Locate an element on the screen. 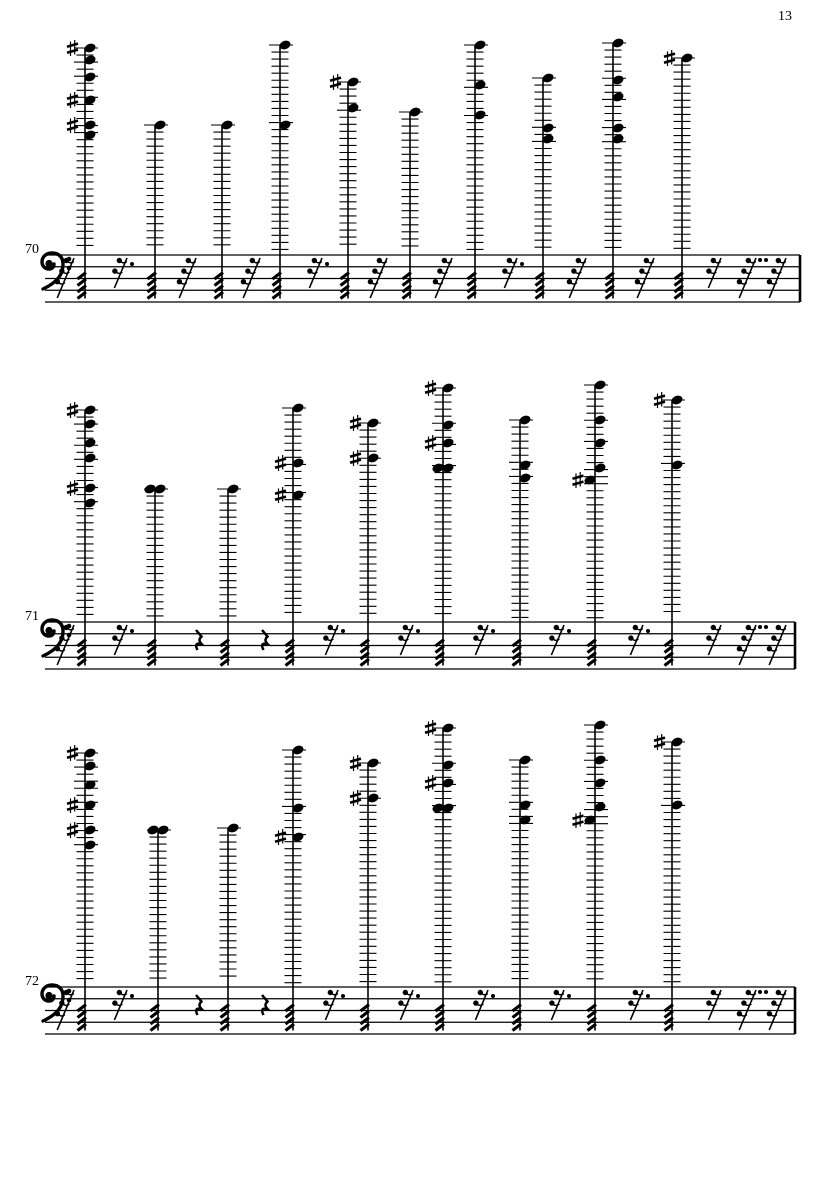 The width and height of the screenshot is (835, 1181). measure-number-70: 70 is located at coordinates (32, 249).